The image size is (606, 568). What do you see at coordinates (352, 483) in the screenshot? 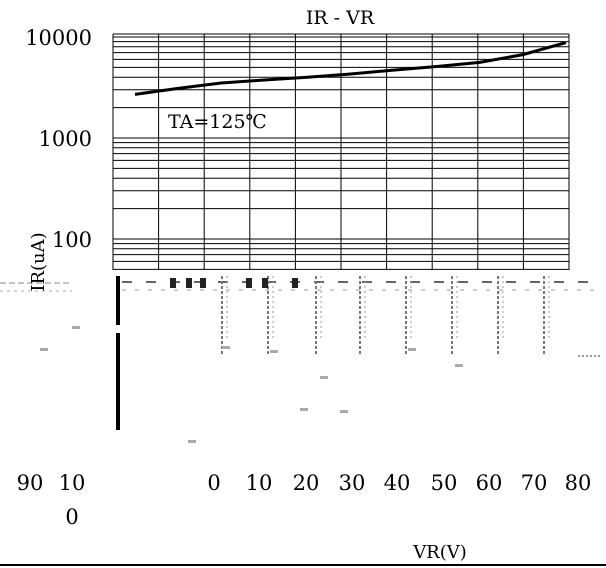
I see `x-tick-label: 30` at bounding box center [352, 483].